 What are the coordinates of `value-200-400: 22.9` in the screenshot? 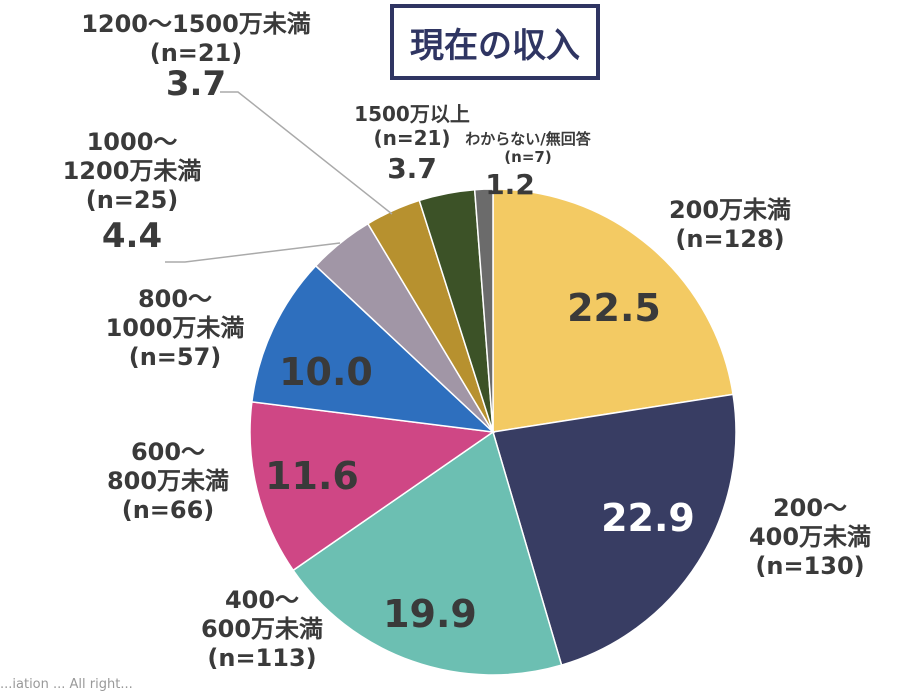 It's located at (648, 518).